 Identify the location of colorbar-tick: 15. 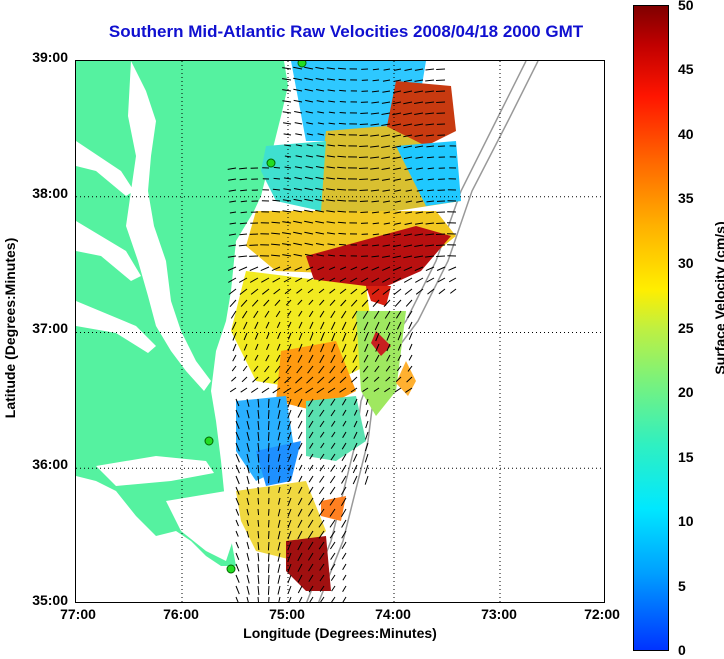
(686, 457).